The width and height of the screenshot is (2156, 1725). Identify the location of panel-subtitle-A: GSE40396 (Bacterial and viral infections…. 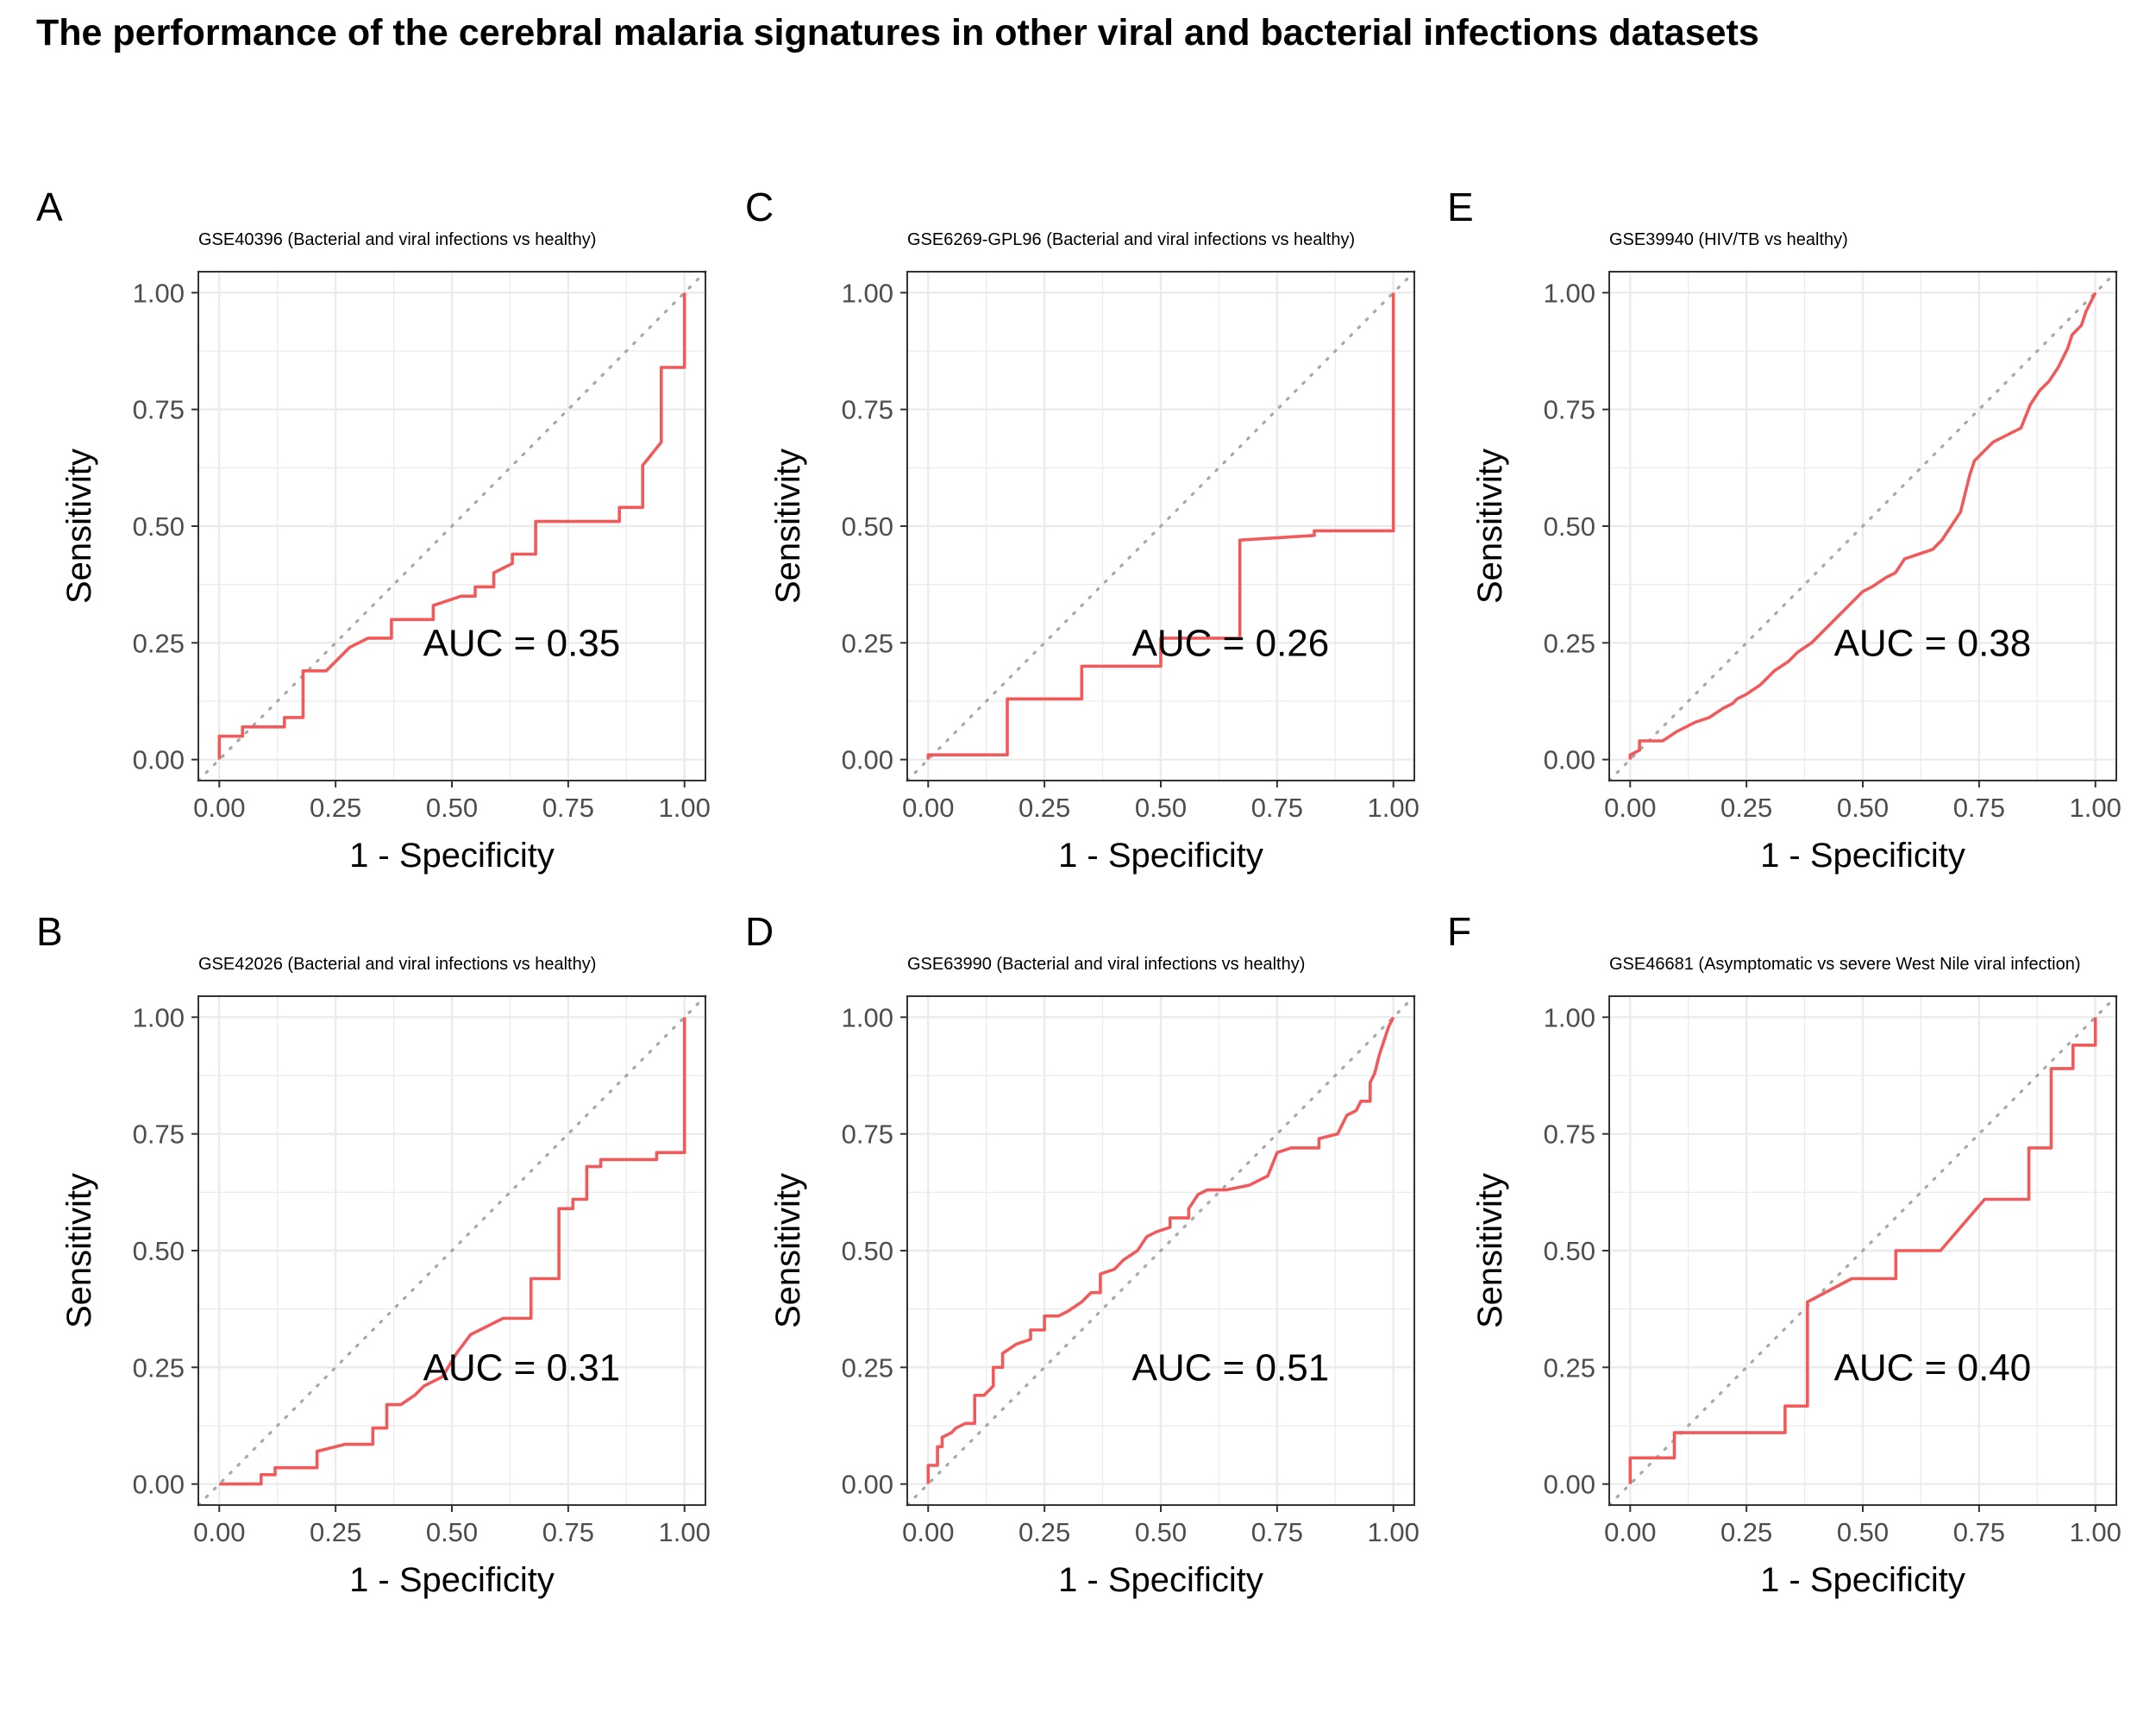
(397, 240).